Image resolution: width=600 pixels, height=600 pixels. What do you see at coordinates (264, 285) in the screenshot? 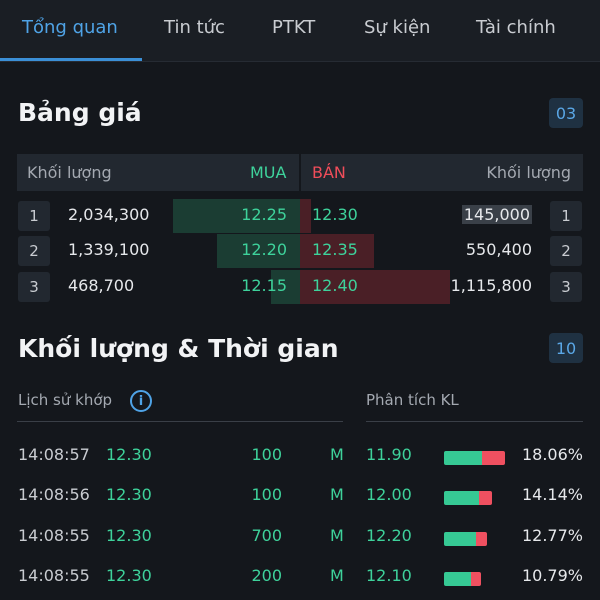
I see `buy-price: 12.15` at bounding box center [264, 285].